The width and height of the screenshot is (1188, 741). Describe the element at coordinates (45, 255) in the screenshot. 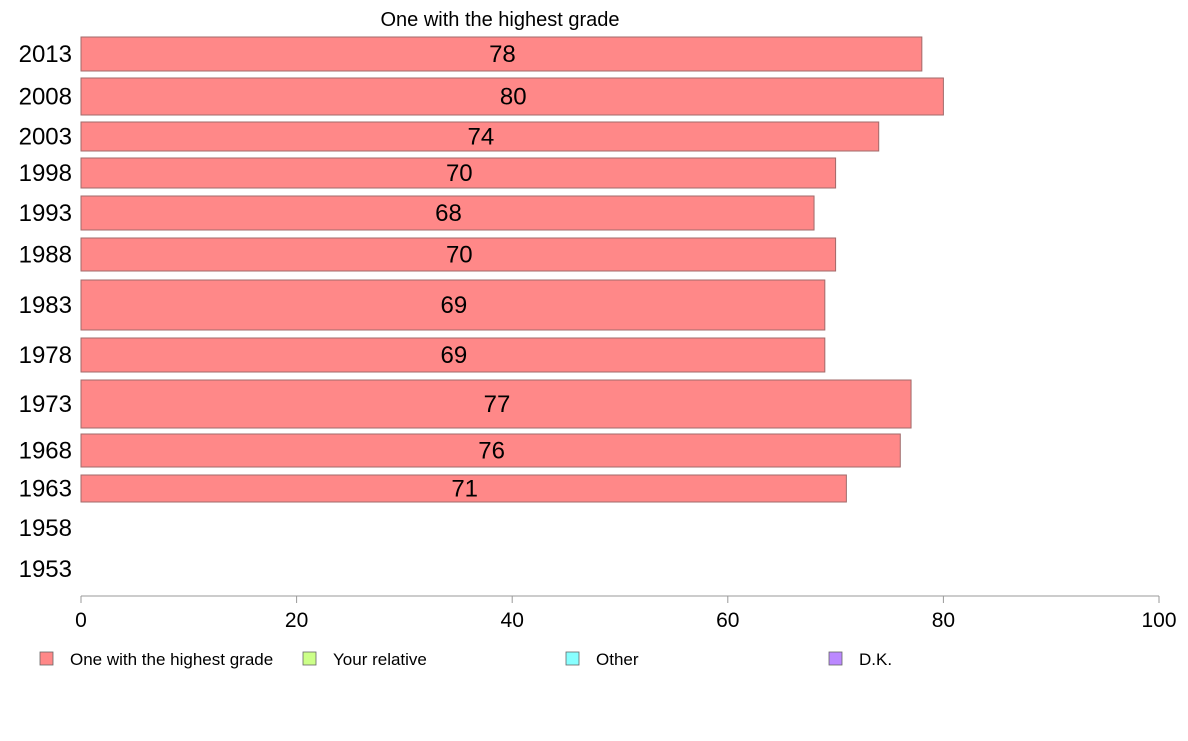

I see `y-tick-label: 1988` at that location.